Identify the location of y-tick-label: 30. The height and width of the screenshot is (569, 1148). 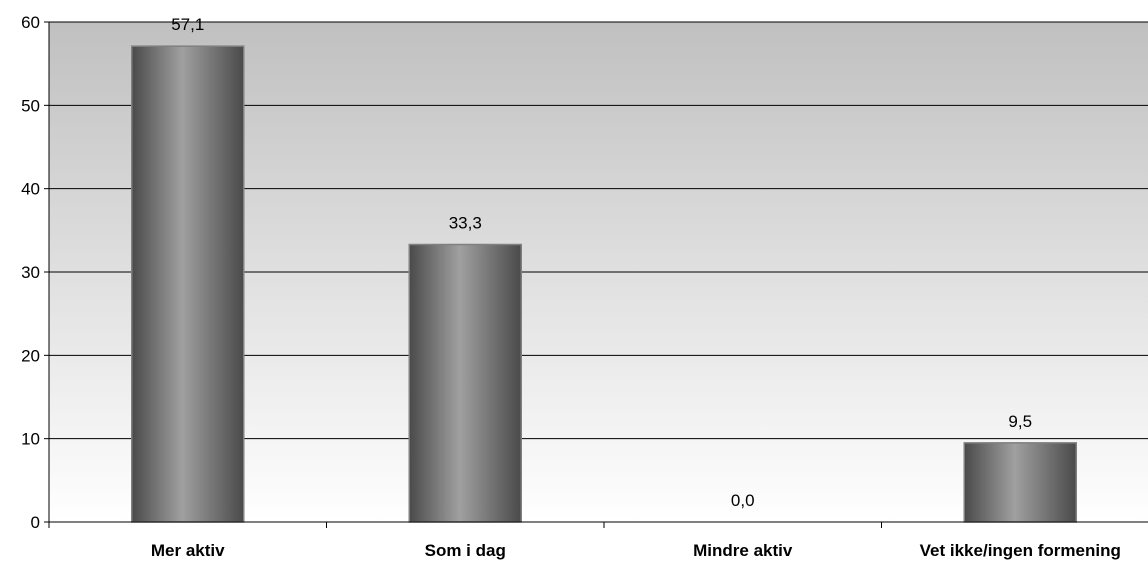
(30, 272).